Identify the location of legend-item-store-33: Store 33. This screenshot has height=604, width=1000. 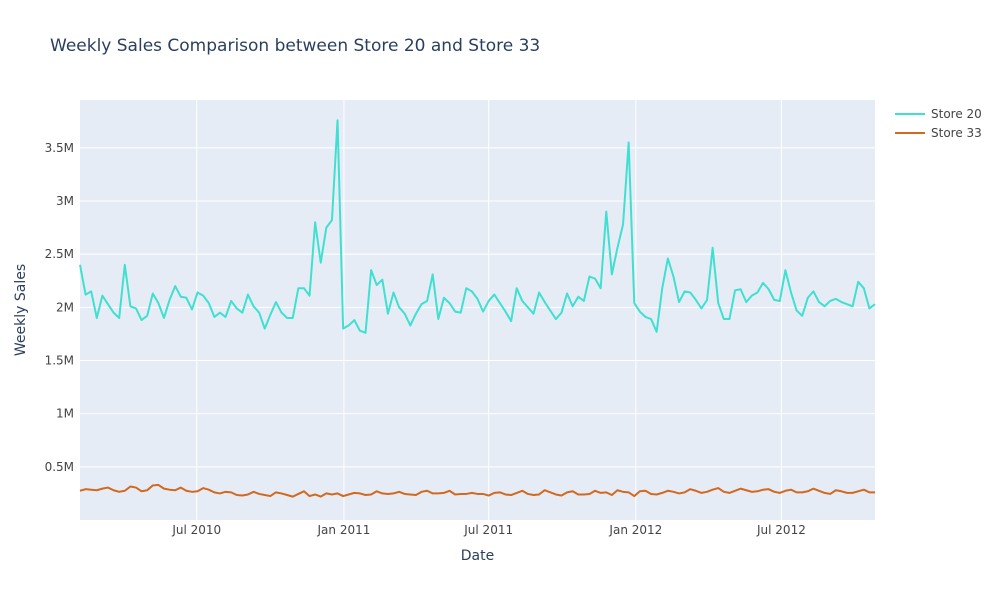
(938, 133).